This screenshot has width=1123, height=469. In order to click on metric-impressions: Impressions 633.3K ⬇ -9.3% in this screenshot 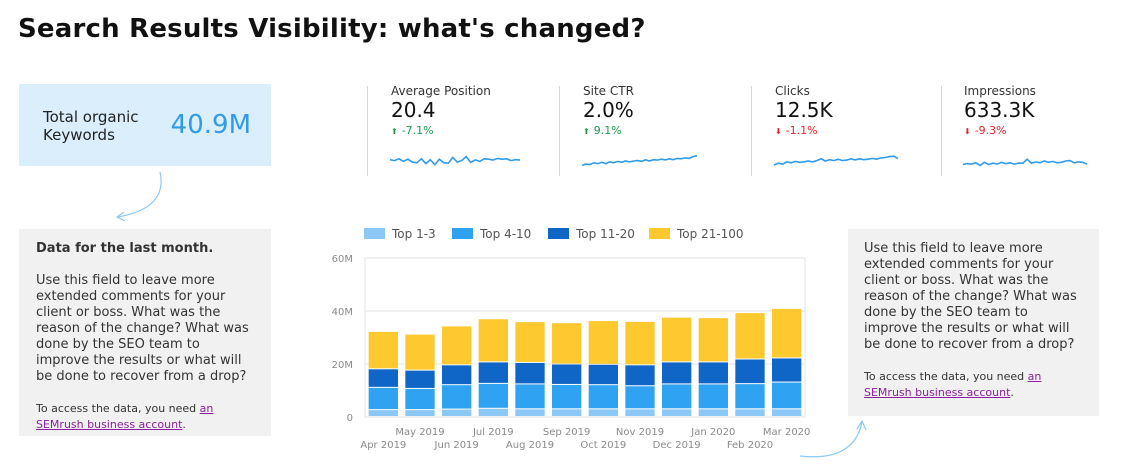, I will do `click(1042, 131)`.